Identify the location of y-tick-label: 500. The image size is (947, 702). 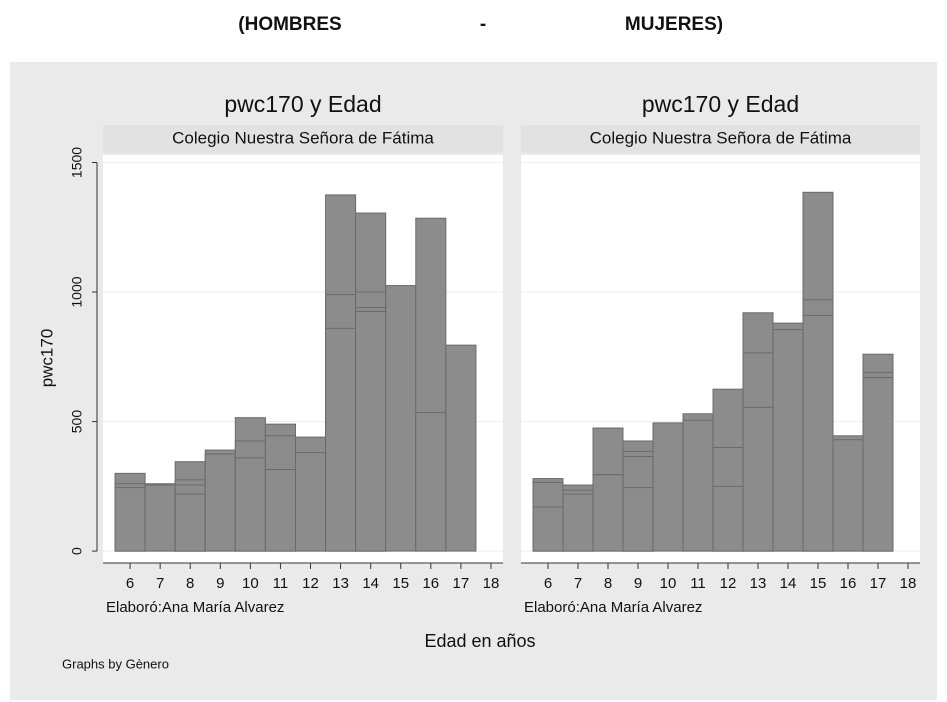
(77, 422).